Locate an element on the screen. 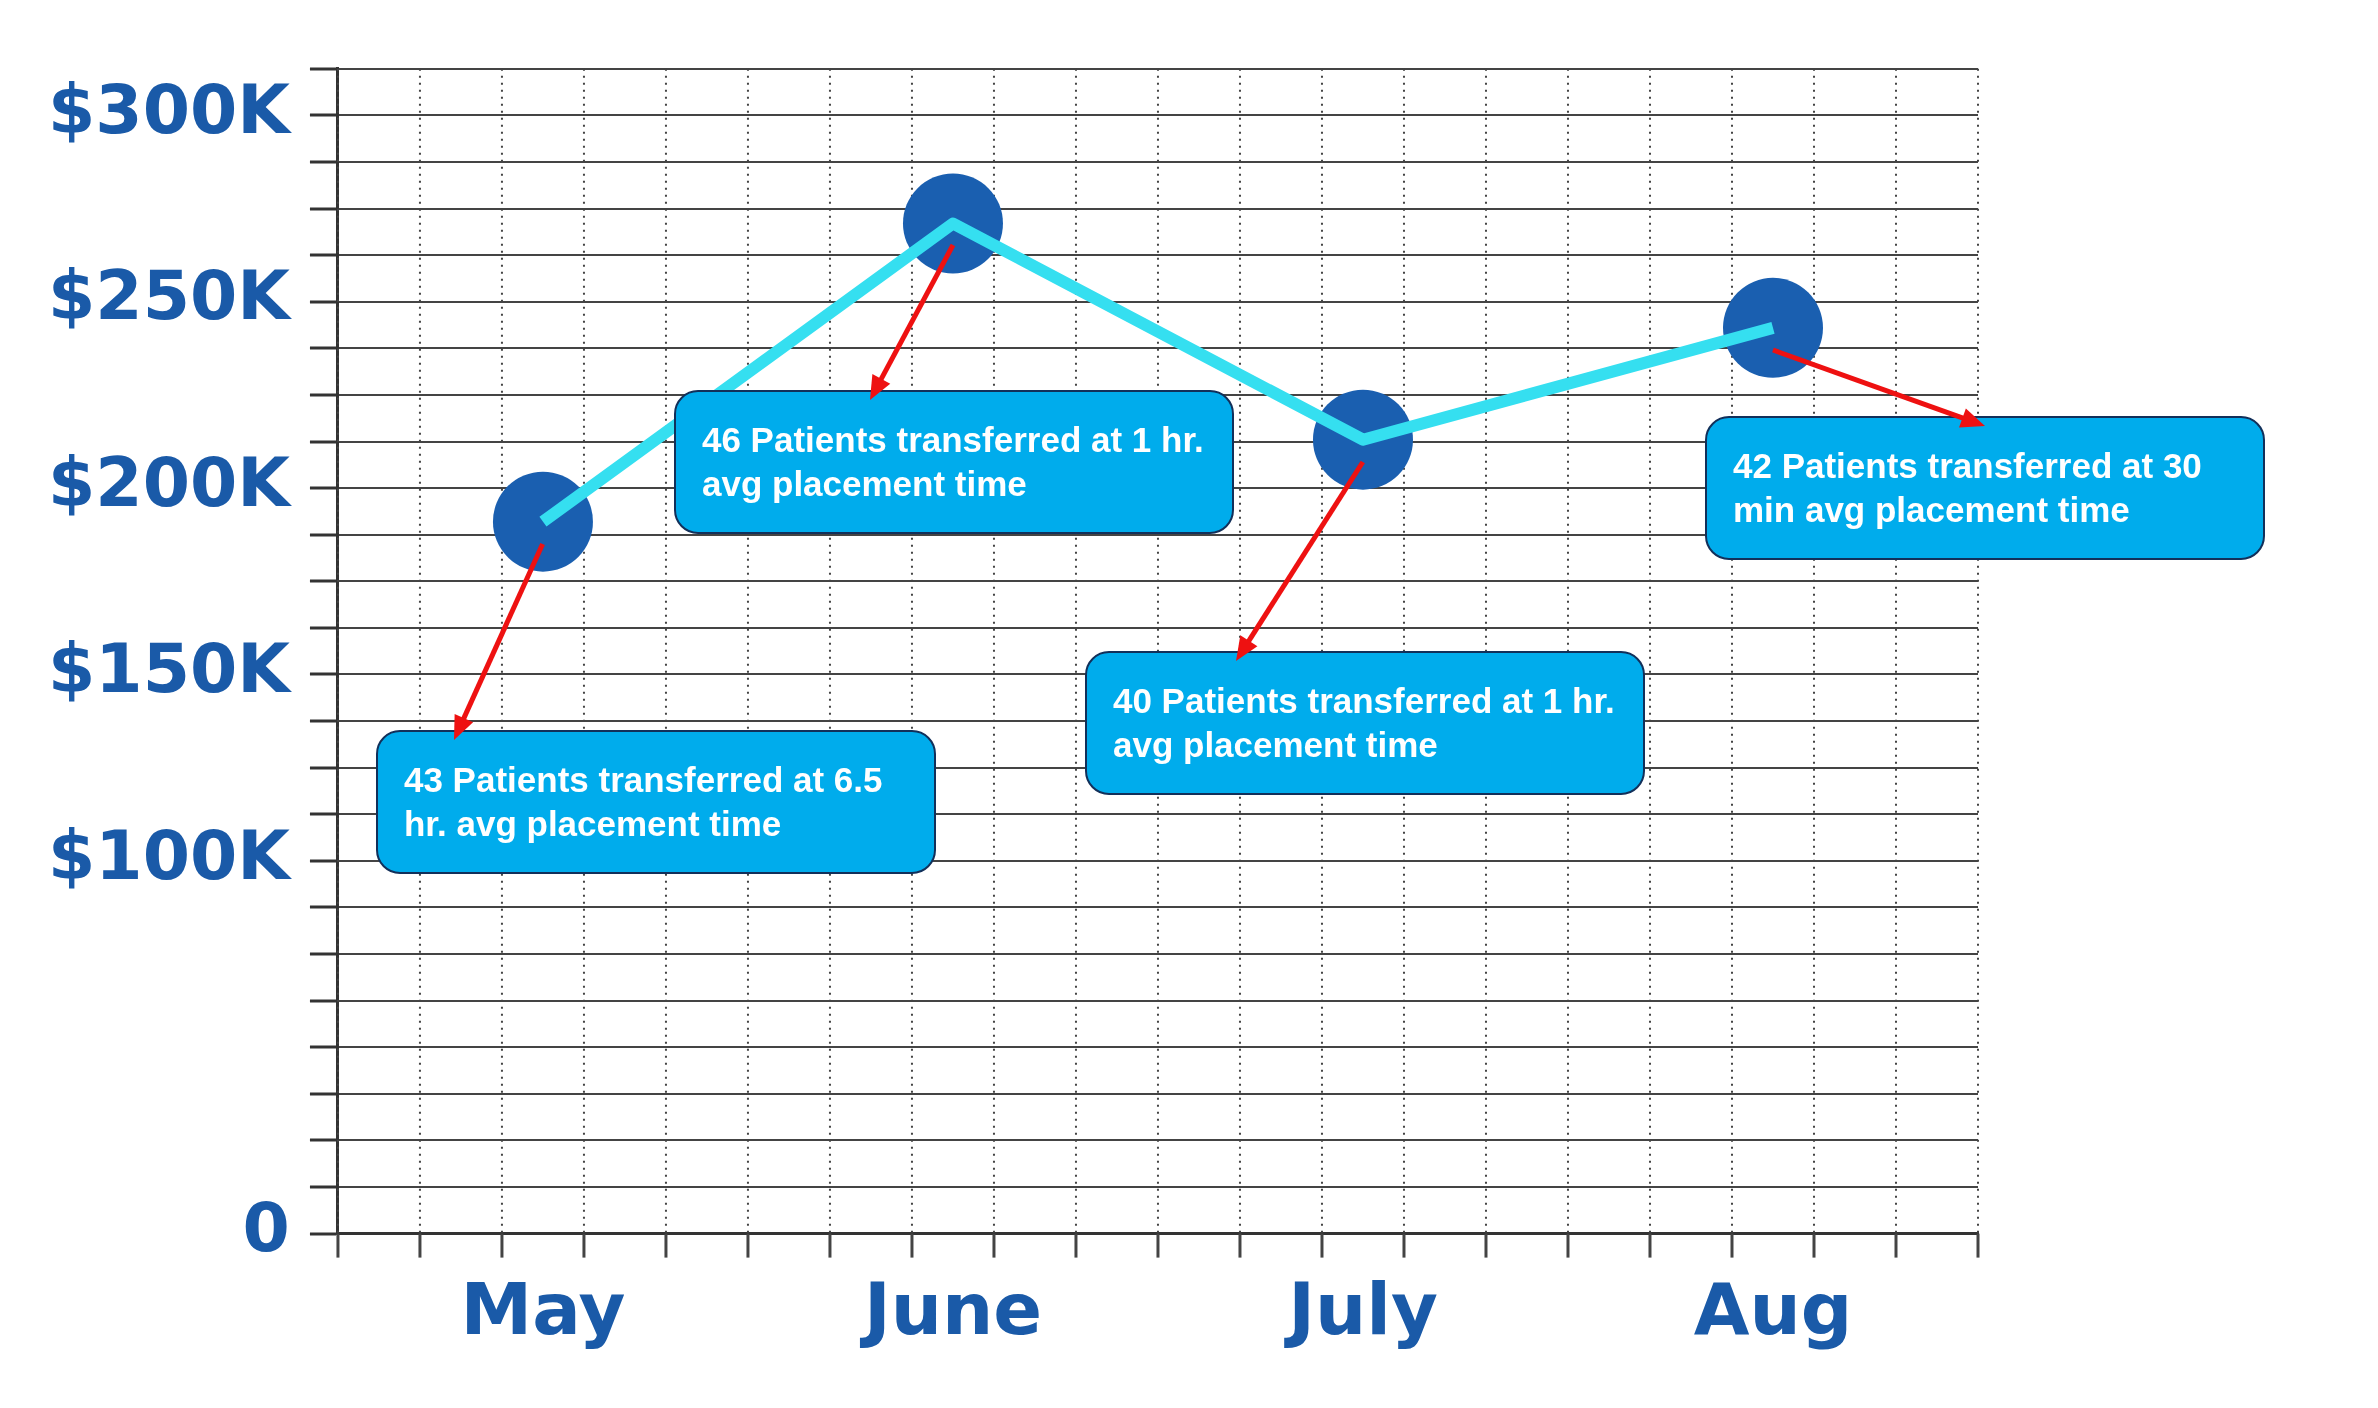 The image size is (2378, 1408). y-tick-label: $250K is located at coordinates (170, 296).